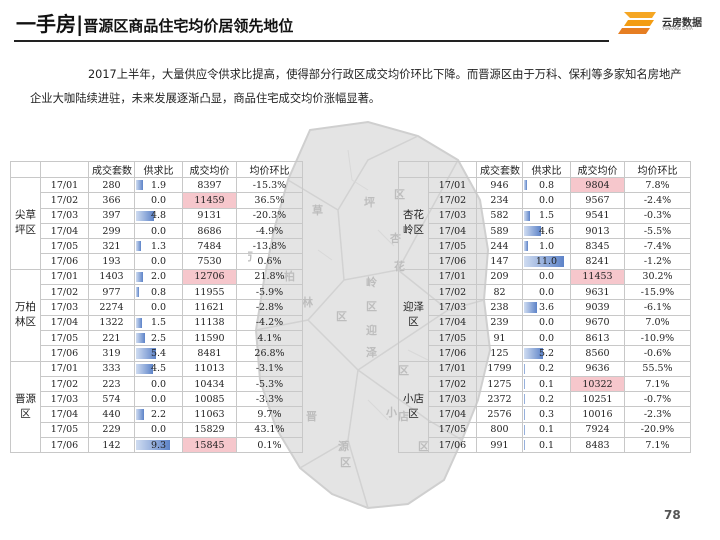 The height and width of the screenshot is (540, 720). I want to click on mom-cell: 7.1%, so click(657, 384).